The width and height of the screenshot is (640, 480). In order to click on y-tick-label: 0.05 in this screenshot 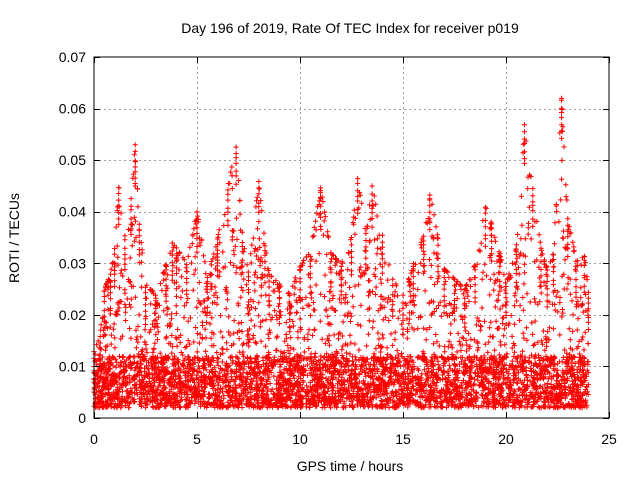, I will do `click(72, 160)`.